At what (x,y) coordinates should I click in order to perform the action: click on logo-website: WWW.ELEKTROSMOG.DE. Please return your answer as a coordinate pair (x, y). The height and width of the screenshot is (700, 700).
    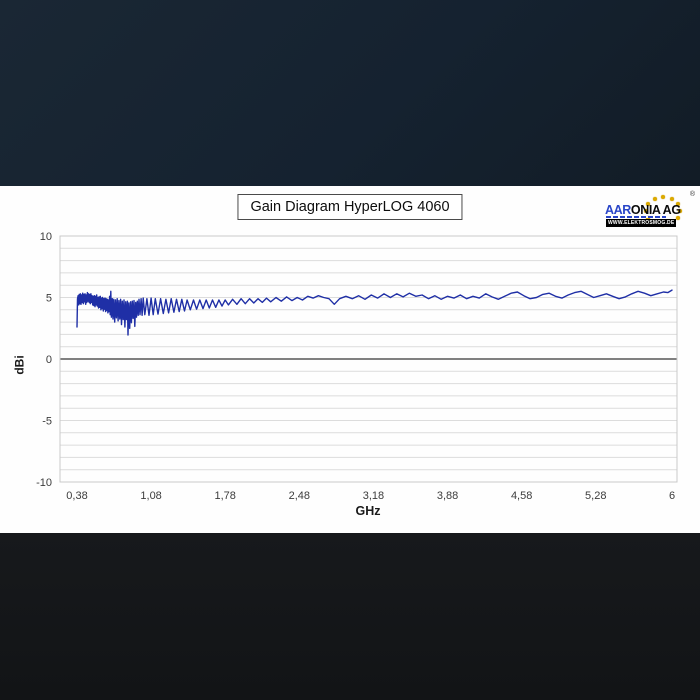
    Looking at the image, I should click on (641, 223).